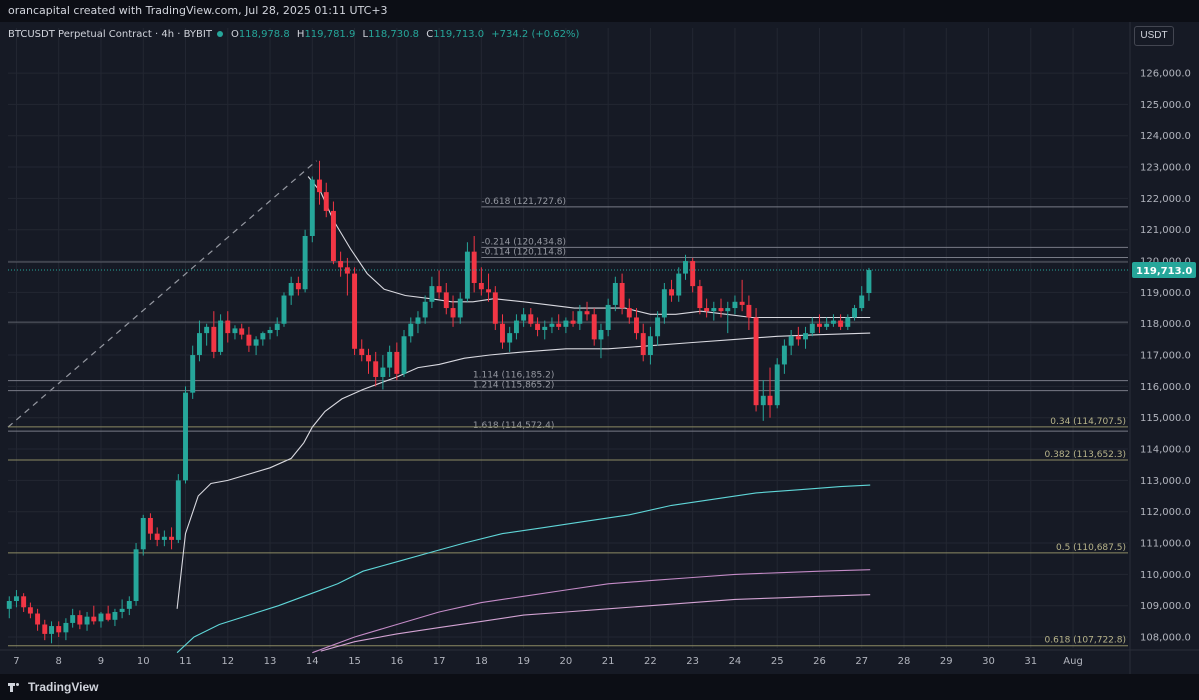  I want to click on price-tick-label: 121,000.0, so click(1165, 230).